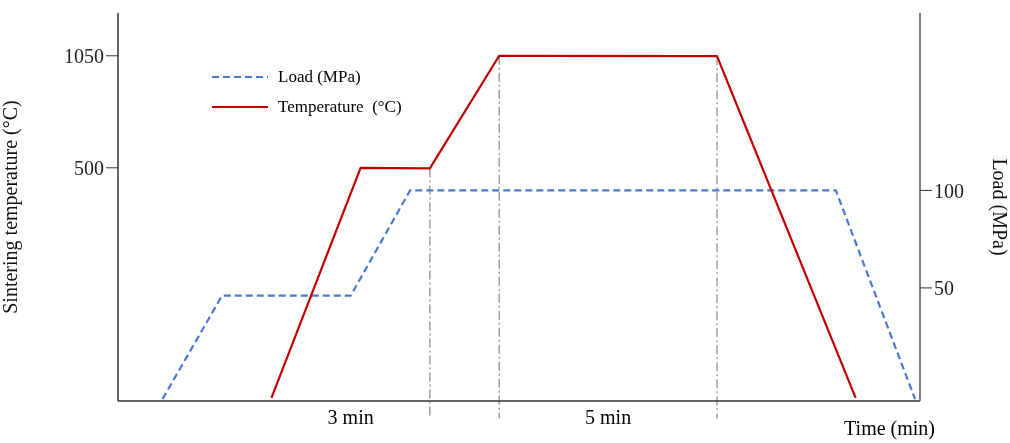 Image resolution: width=1010 pixels, height=443 pixels. I want to click on legend-label: Temperature (°C), so click(340, 107).